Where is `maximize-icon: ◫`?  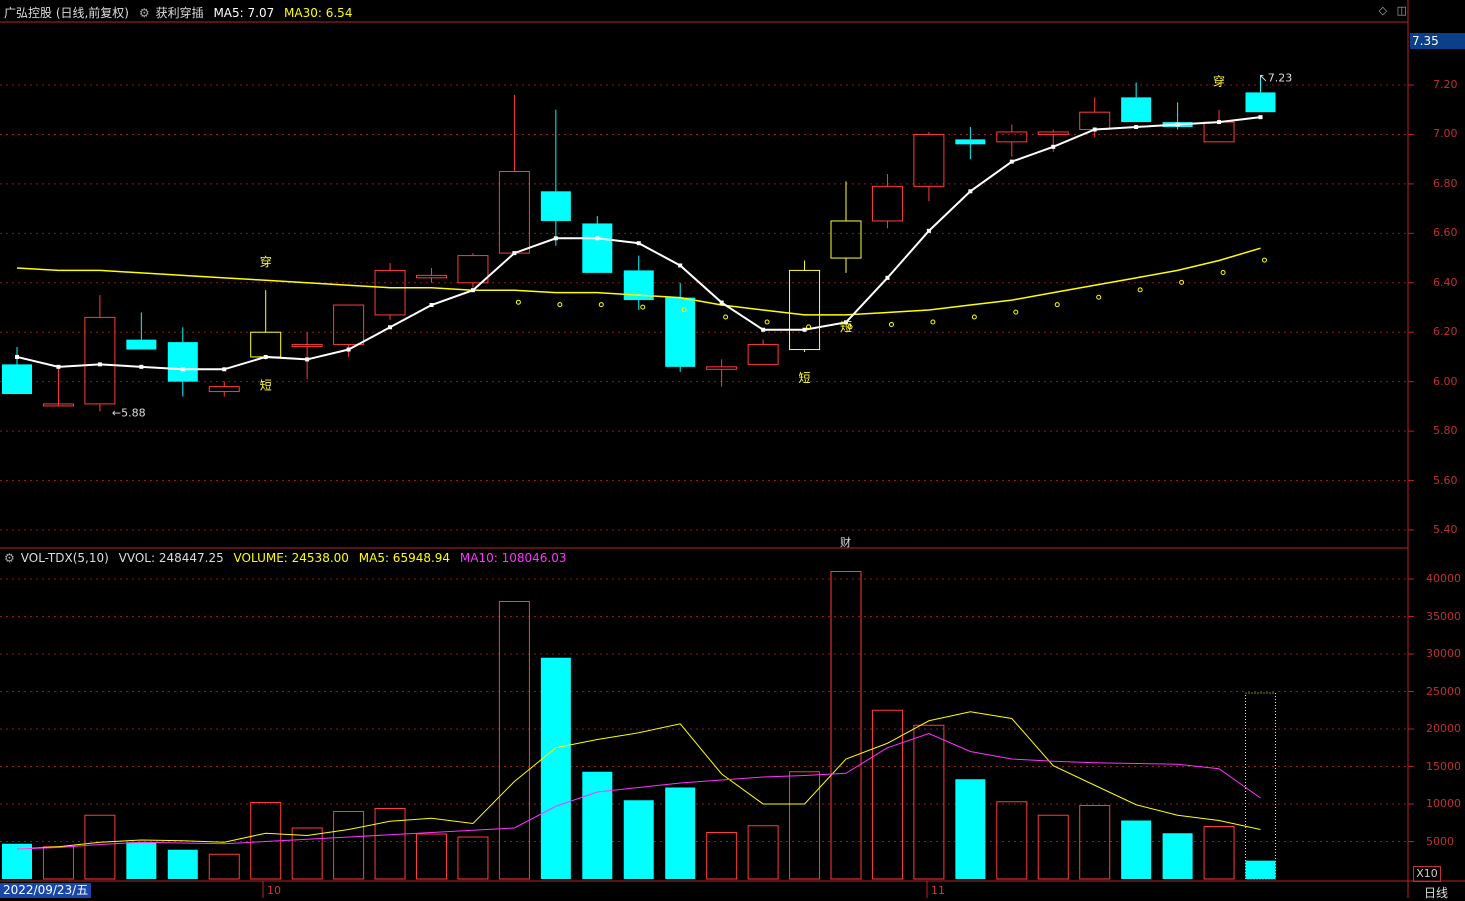
maximize-icon: ◫ is located at coordinates (1401, 10).